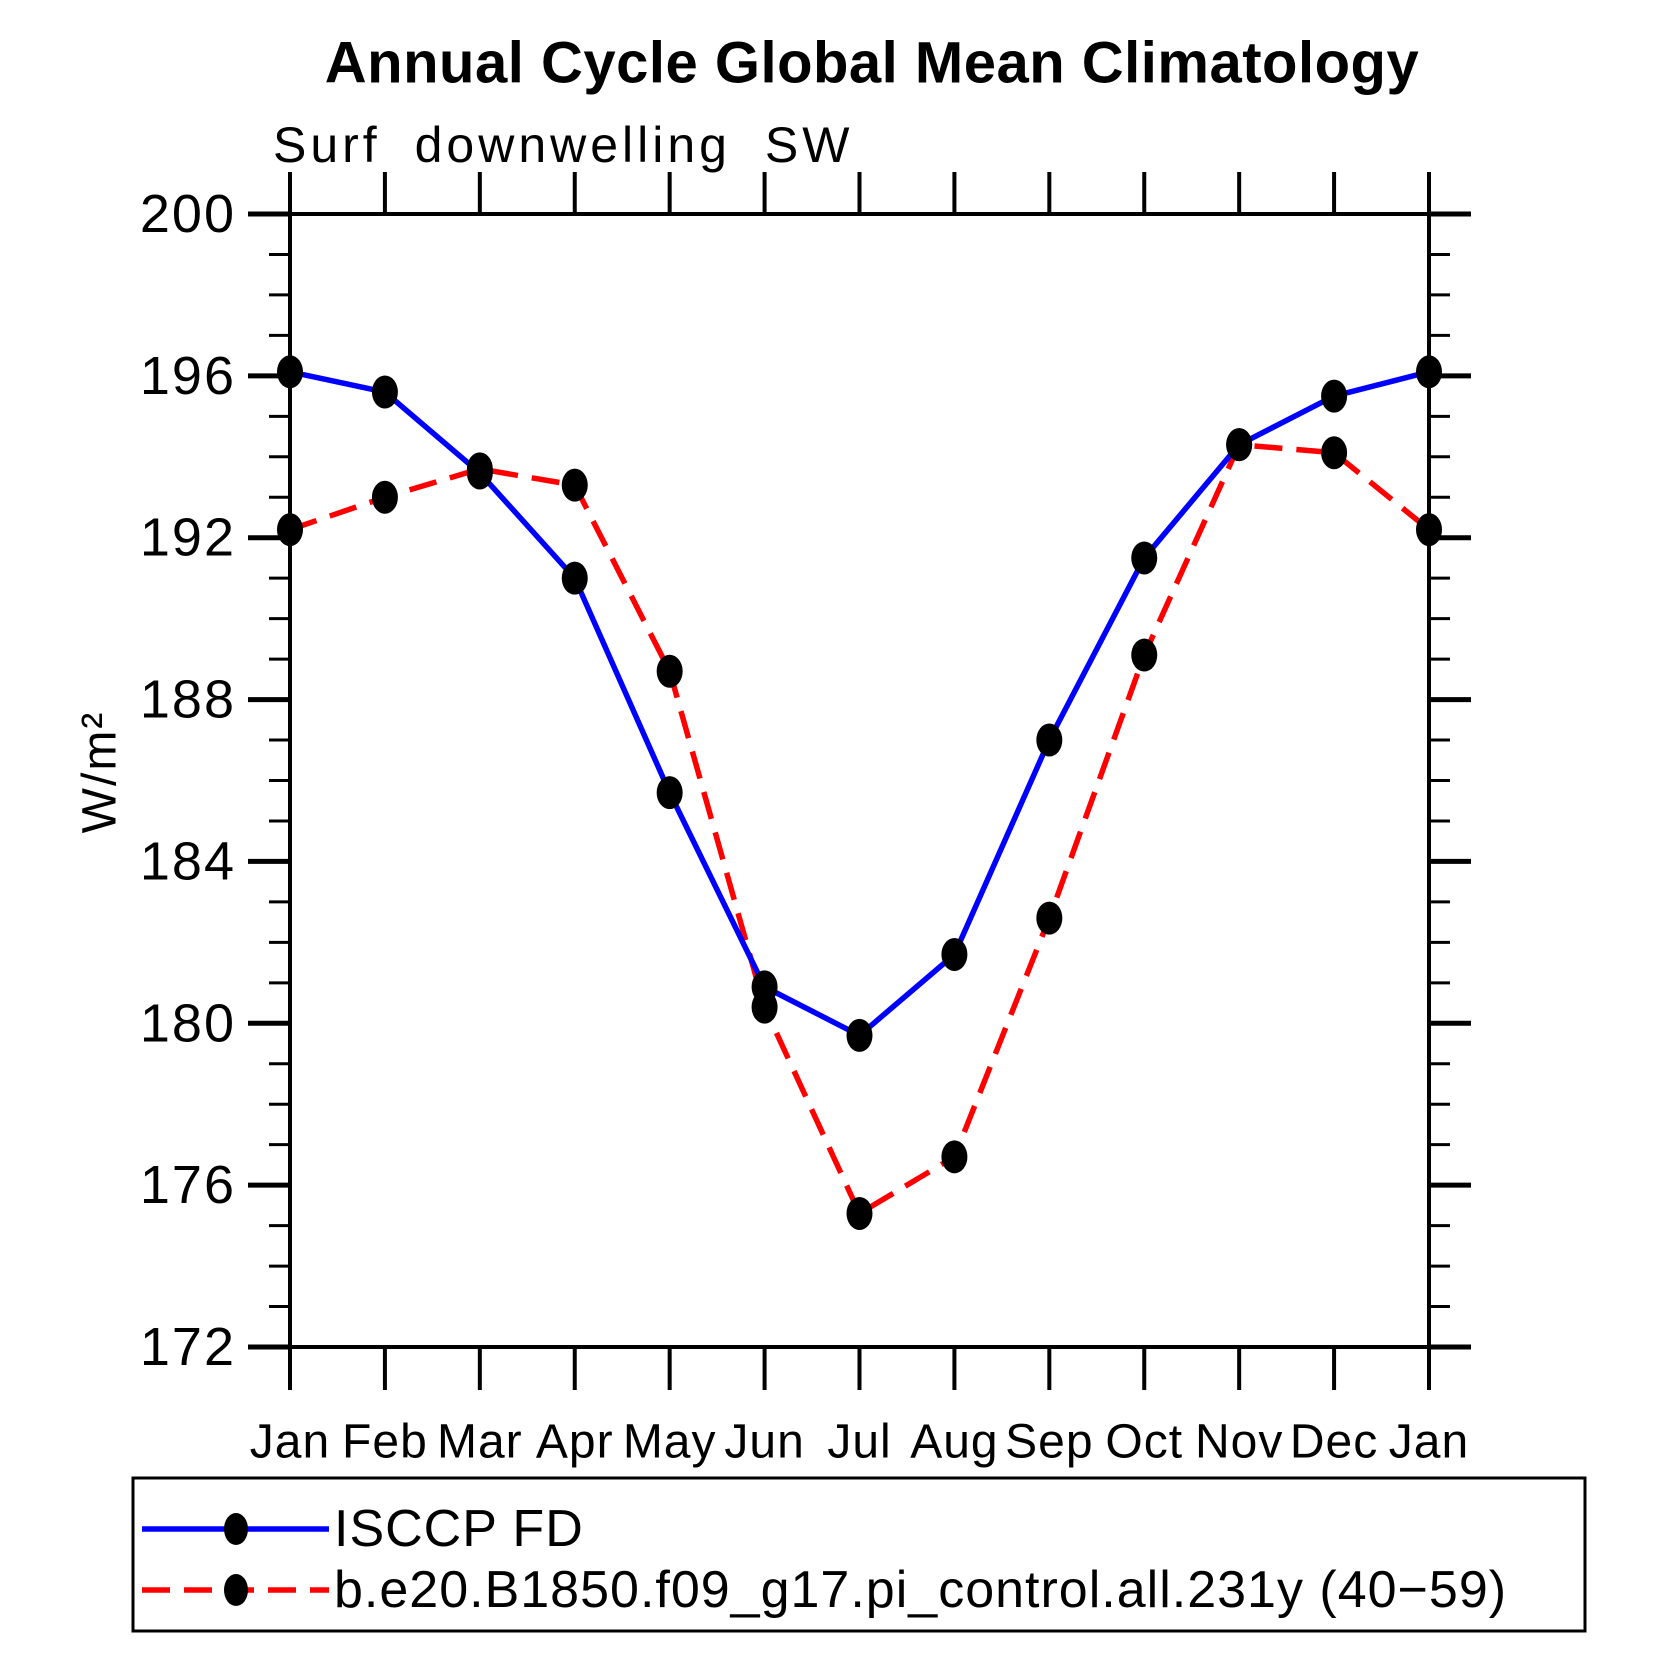 The height and width of the screenshot is (1669, 1669). Describe the element at coordinates (188, 538) in the screenshot. I see `y-tick-label: 192` at that location.